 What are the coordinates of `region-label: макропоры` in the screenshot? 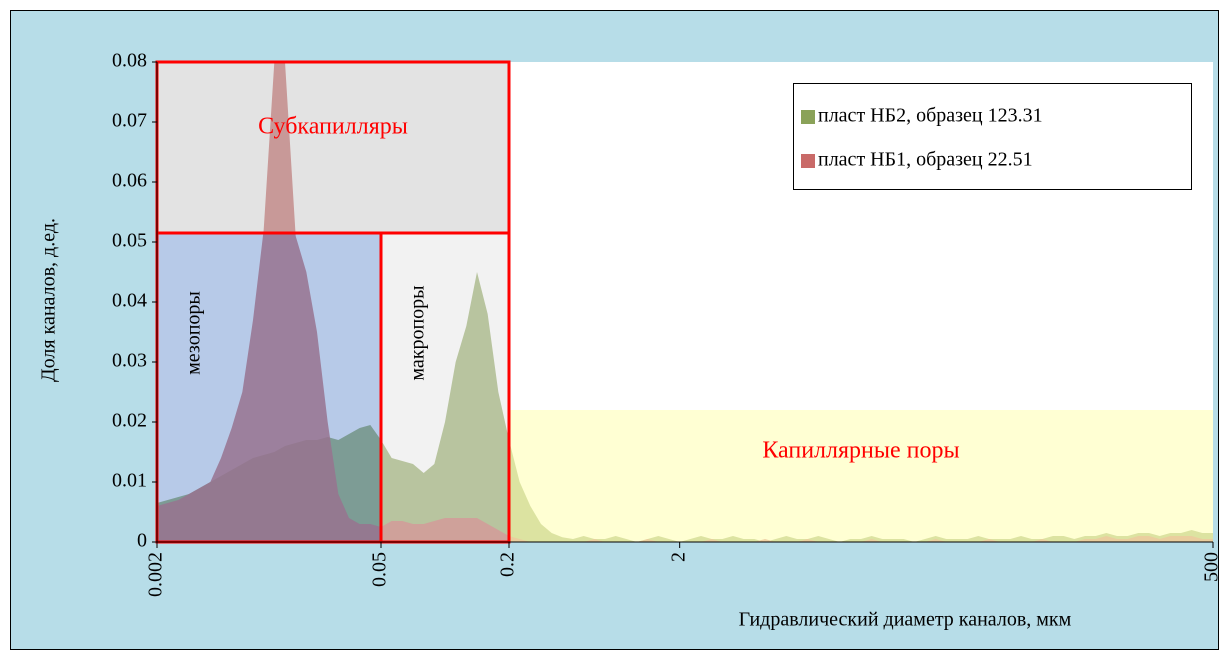 It's located at (418, 332).